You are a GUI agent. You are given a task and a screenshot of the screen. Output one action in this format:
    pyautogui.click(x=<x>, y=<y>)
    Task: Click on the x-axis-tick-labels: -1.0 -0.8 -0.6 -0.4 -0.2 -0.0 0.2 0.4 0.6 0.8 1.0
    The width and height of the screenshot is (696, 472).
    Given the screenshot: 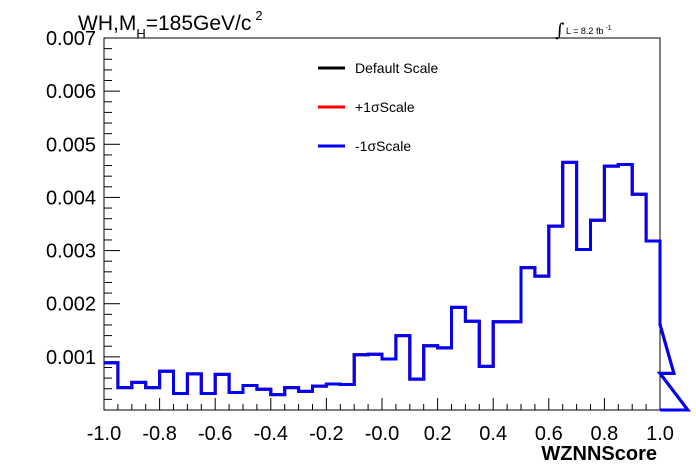 What is the action you would take?
    pyautogui.click(x=380, y=434)
    